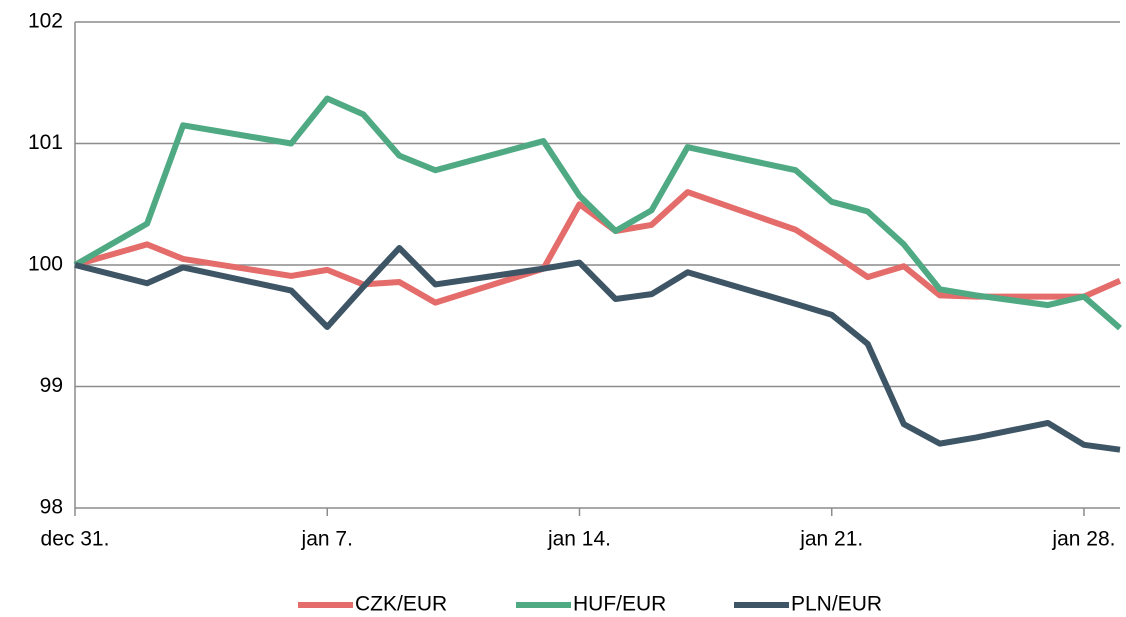  I want to click on x-tick-label: dec 31., so click(75, 539).